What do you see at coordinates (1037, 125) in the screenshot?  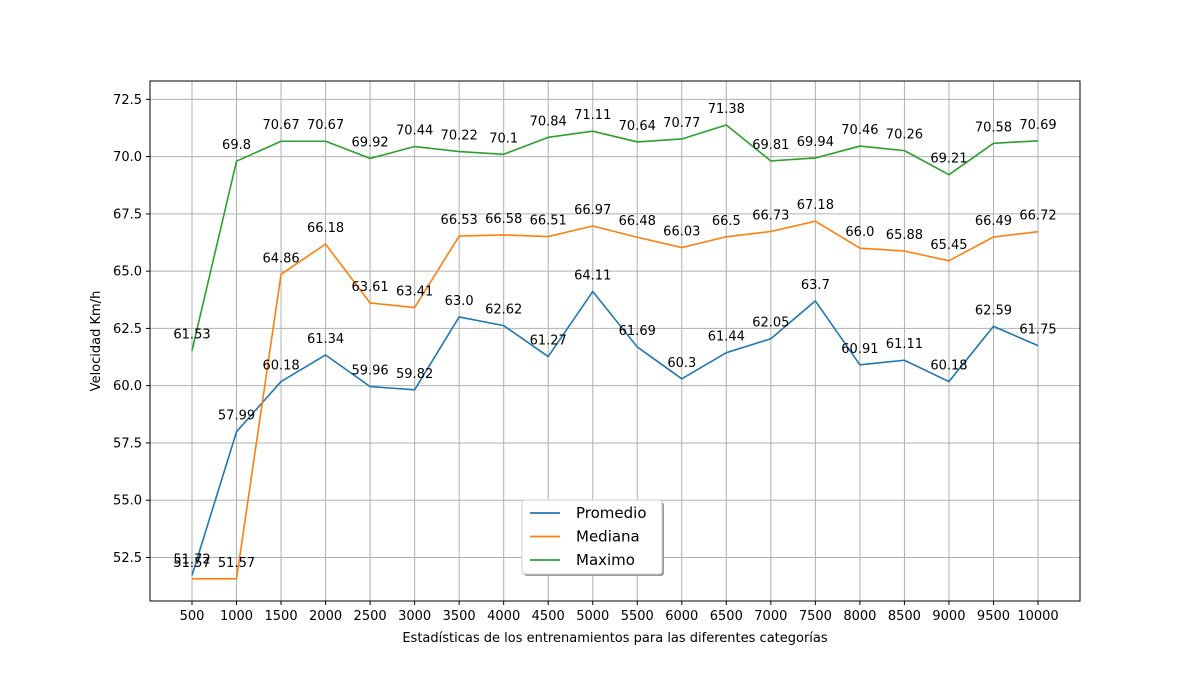 I see `data-label-maximo: 70.69` at bounding box center [1037, 125].